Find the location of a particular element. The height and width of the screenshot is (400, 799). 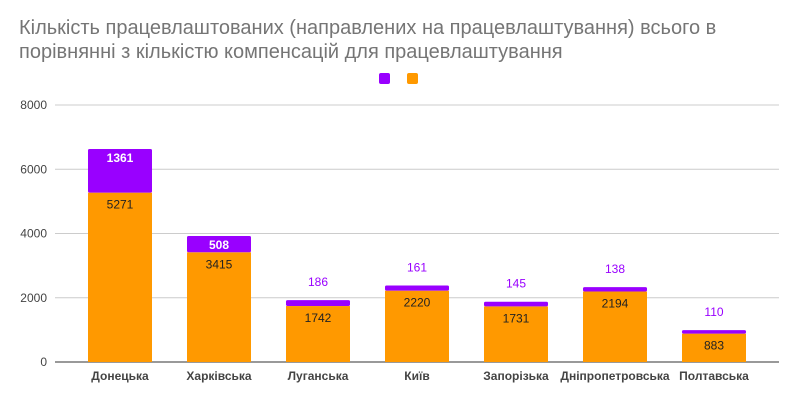

x-tick-label: Запорізька is located at coordinates (516, 376).